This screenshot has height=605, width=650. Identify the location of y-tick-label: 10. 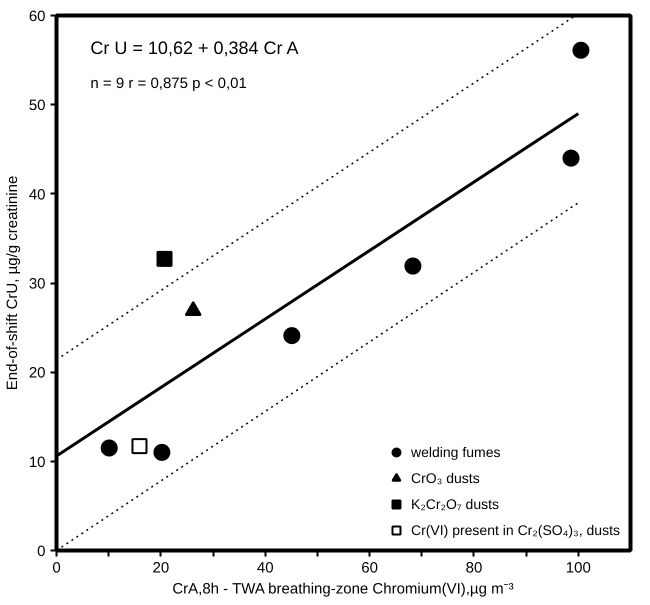
(37, 462).